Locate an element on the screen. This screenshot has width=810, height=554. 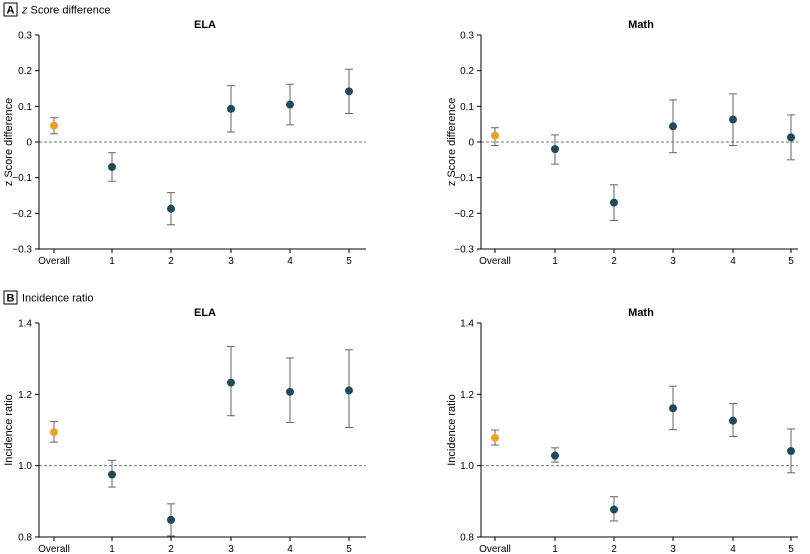
panel-b-header: B Incidence ratio is located at coordinates (48, 297).